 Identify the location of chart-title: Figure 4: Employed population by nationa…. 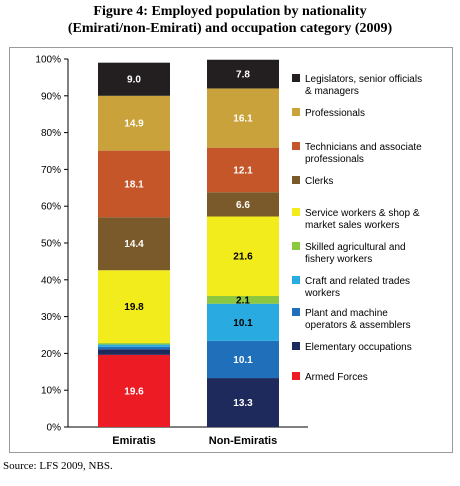
(230, 20).